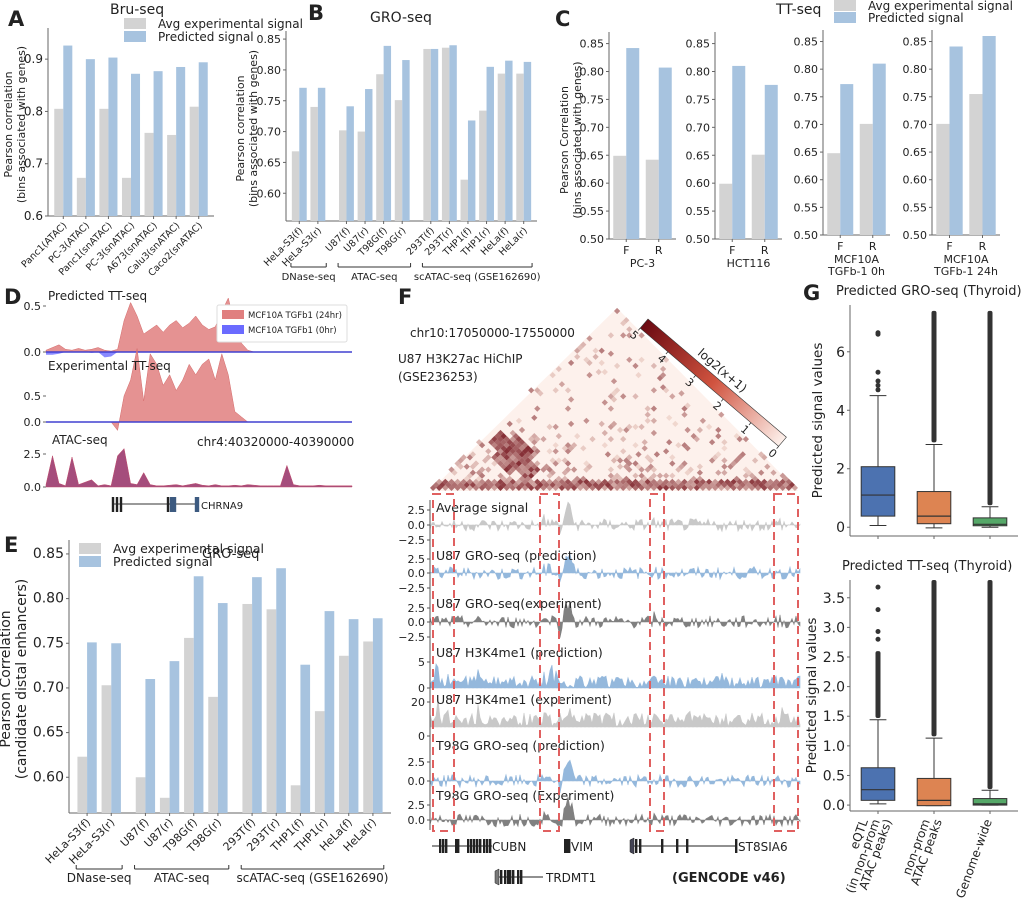 The width and height of the screenshot is (1024, 902). I want to click on box-eqtl, so click(878, 694).